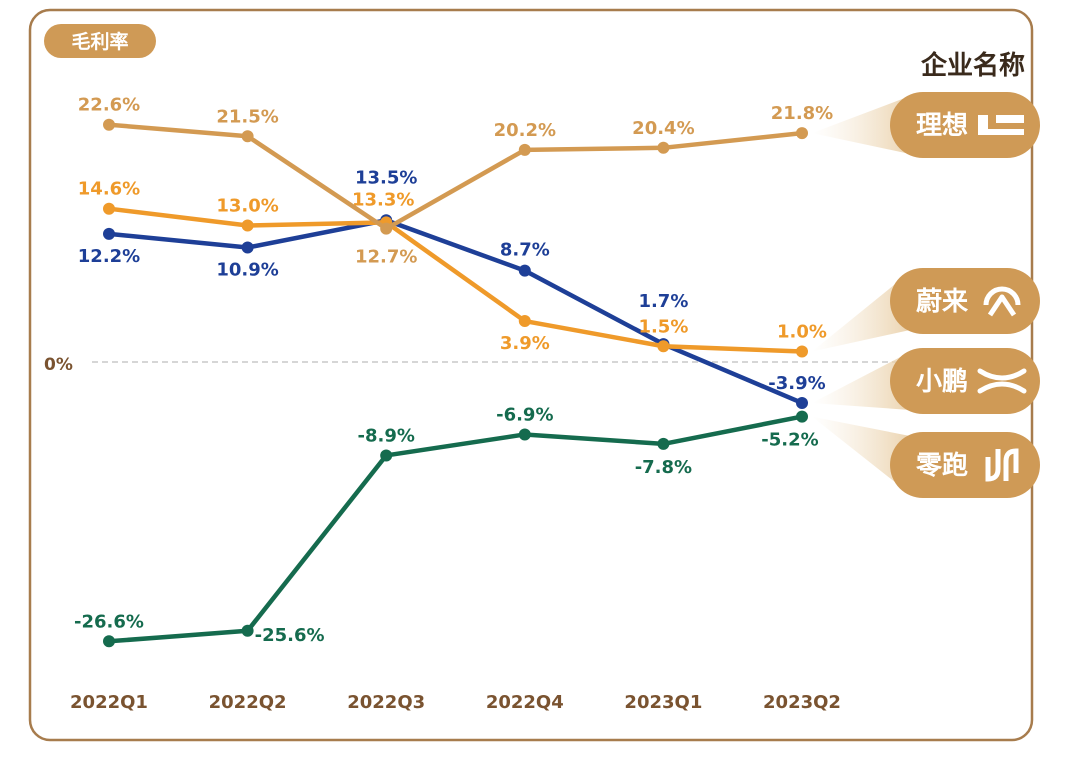 The image size is (1080, 760). I want to click on legend-connector-nio, so click(861, 312).